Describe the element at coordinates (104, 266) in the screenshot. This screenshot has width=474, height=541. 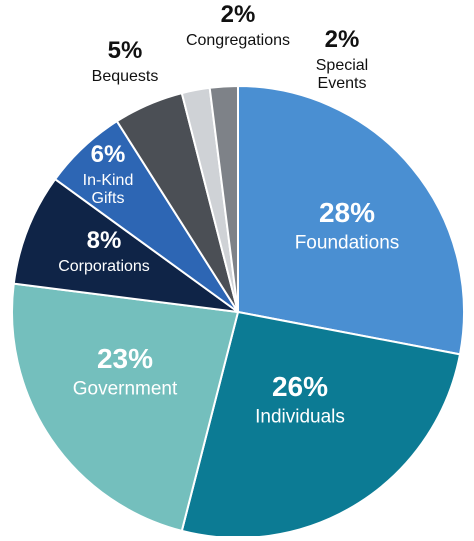
I see `slice-category-label-corporations: Corporations` at that location.